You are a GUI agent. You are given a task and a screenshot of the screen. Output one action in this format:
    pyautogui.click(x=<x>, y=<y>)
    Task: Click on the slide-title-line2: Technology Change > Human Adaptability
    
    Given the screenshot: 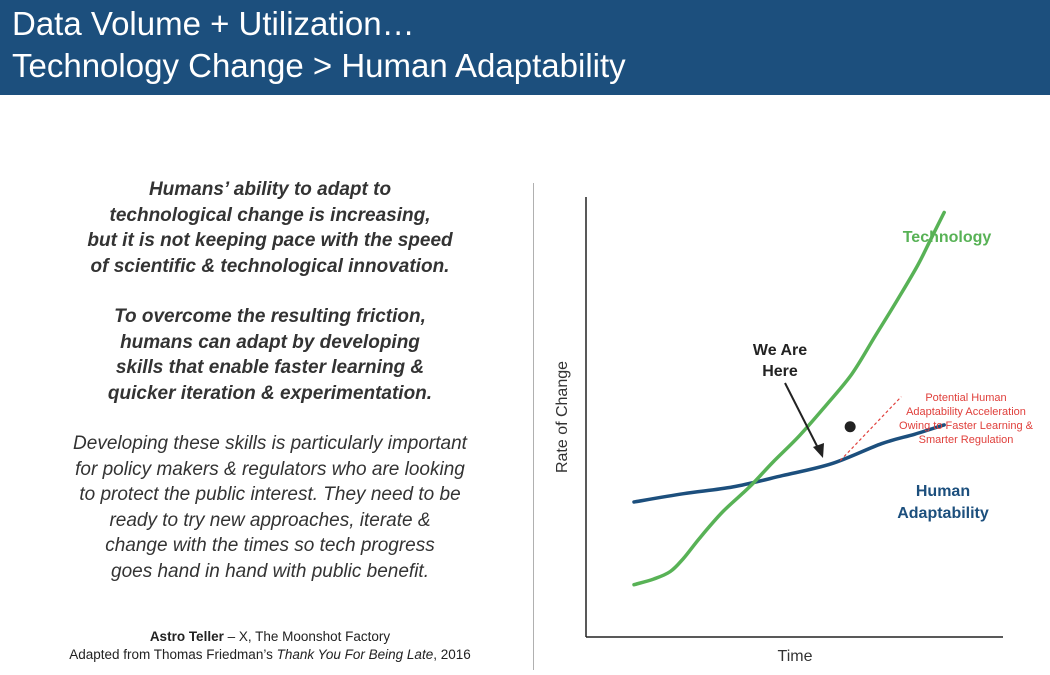 What is the action you would take?
    pyautogui.click(x=319, y=65)
    